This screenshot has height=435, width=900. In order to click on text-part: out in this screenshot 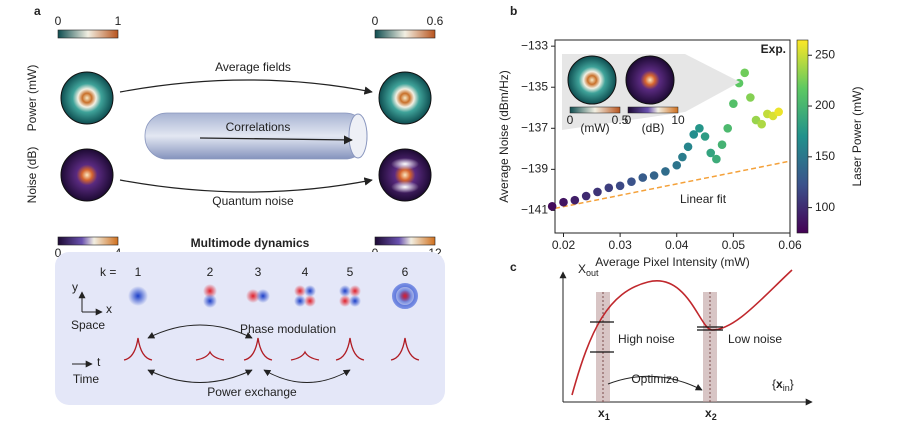, I will do `click(592, 273)`.